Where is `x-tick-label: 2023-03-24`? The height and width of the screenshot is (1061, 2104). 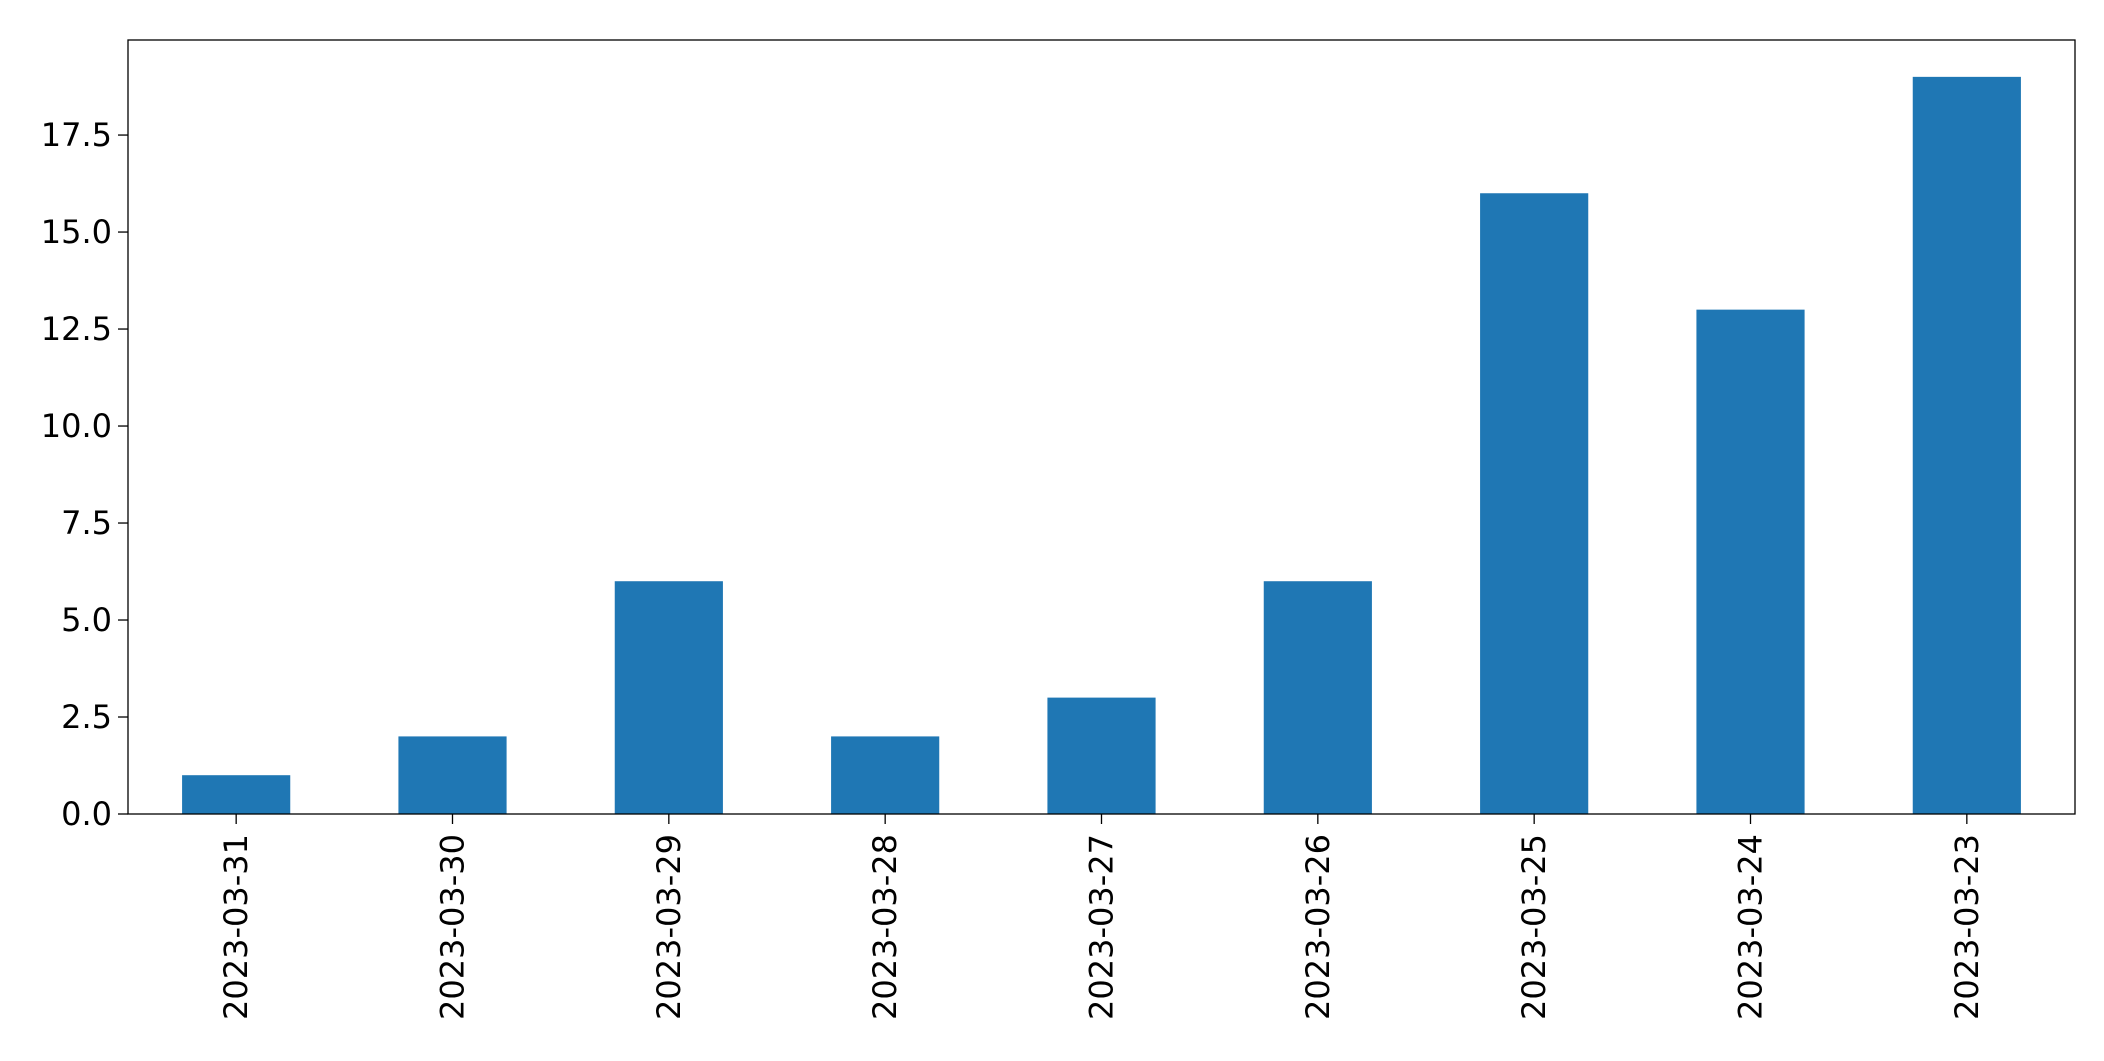 x-tick-label: 2023-03-24 is located at coordinates (1751, 927).